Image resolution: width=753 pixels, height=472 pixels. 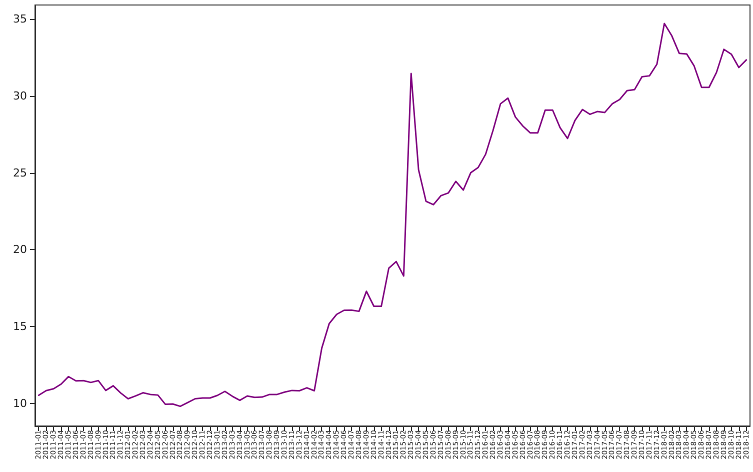 What do you see at coordinates (20, 19) in the screenshot?
I see `y-tick-label: 35` at bounding box center [20, 19].